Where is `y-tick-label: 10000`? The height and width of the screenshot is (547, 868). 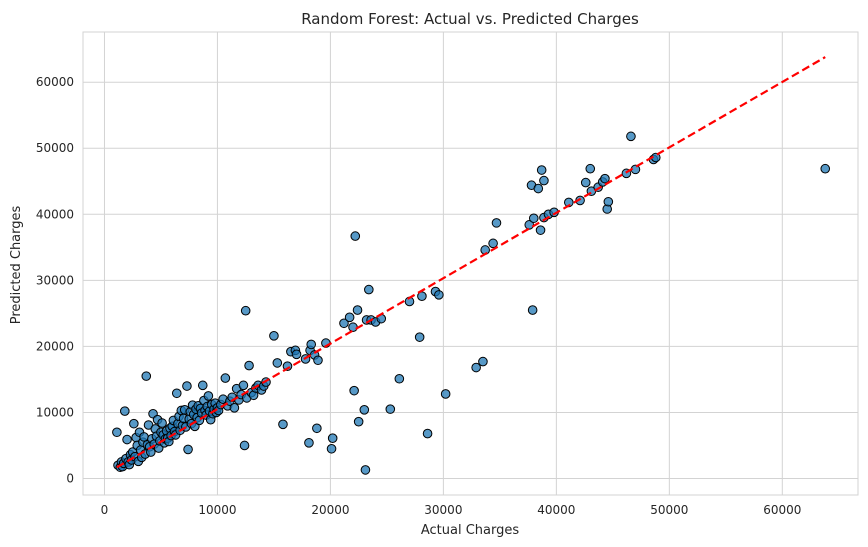 y-tick-label: 10000 is located at coordinates (55, 412).